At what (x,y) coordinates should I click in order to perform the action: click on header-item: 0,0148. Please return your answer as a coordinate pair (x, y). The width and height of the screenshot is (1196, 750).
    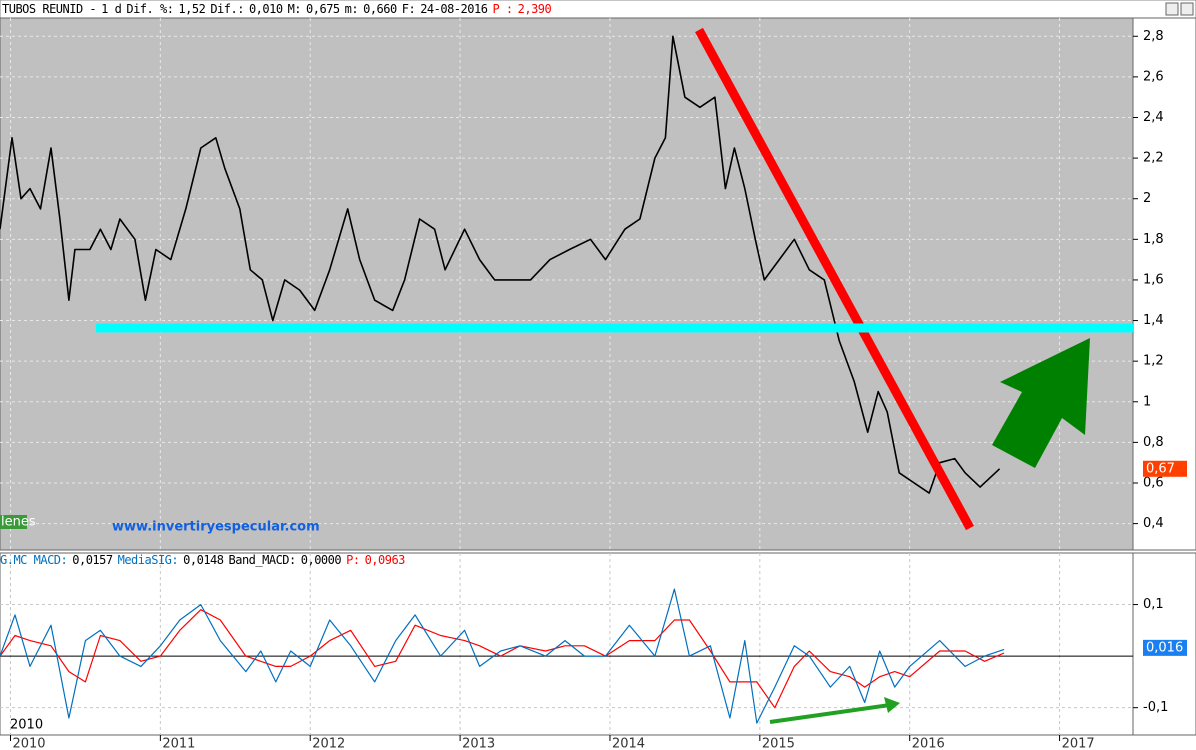
    Looking at the image, I should click on (203, 560).